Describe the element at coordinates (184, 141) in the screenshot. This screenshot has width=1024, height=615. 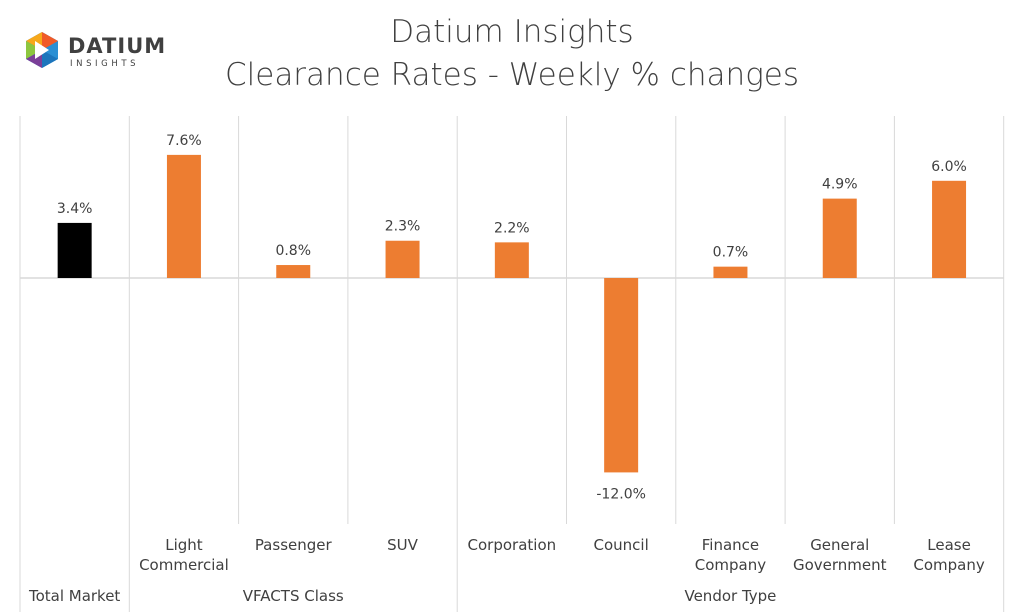
I see `data-label: 7.6%` at that location.